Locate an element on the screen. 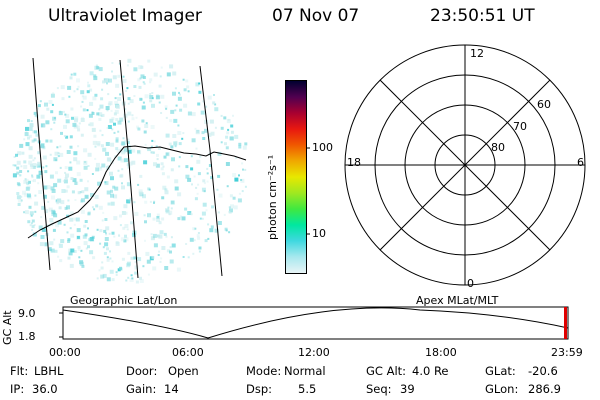 The height and width of the screenshot is (400, 600). info-dsp-label: Dsp: is located at coordinates (259, 389).